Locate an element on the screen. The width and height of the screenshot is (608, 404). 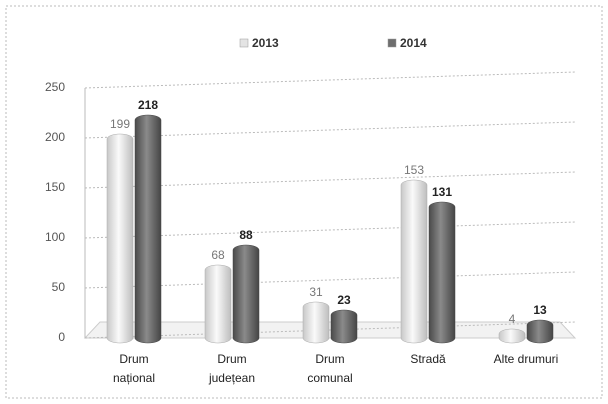
value-label: 88 is located at coordinates (246, 235).